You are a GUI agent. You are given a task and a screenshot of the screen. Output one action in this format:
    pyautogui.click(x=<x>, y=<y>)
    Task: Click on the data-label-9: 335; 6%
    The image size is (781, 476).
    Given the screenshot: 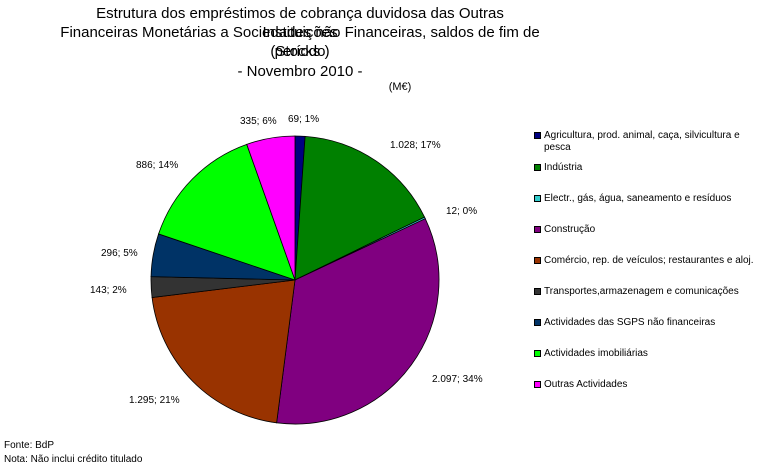 What is the action you would take?
    pyautogui.click(x=258, y=121)
    